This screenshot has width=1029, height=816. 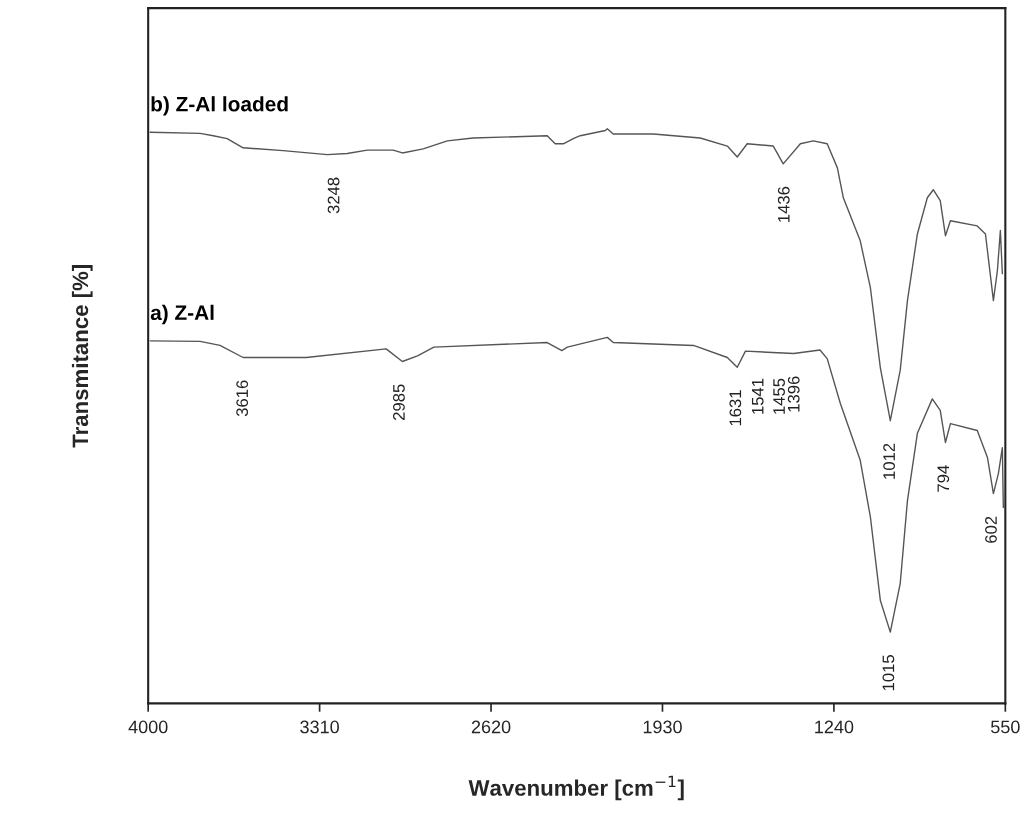 I want to click on annotation: 3248, so click(x=333, y=195).